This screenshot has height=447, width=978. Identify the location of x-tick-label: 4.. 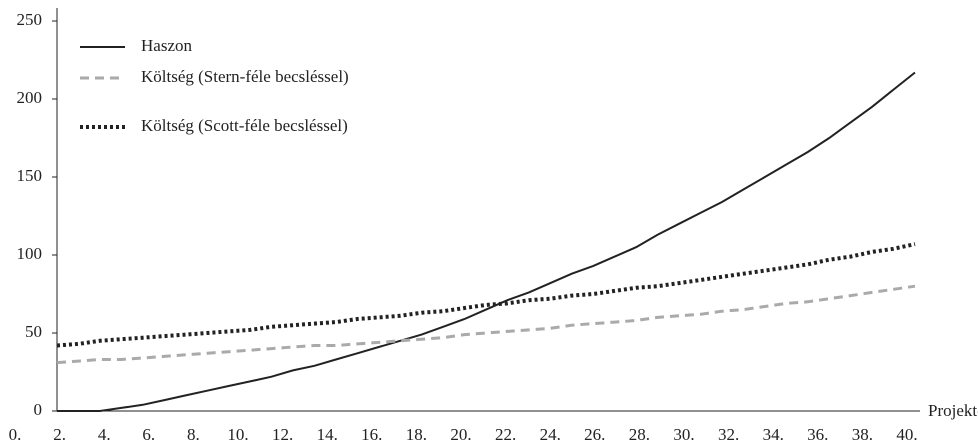
(104, 434).